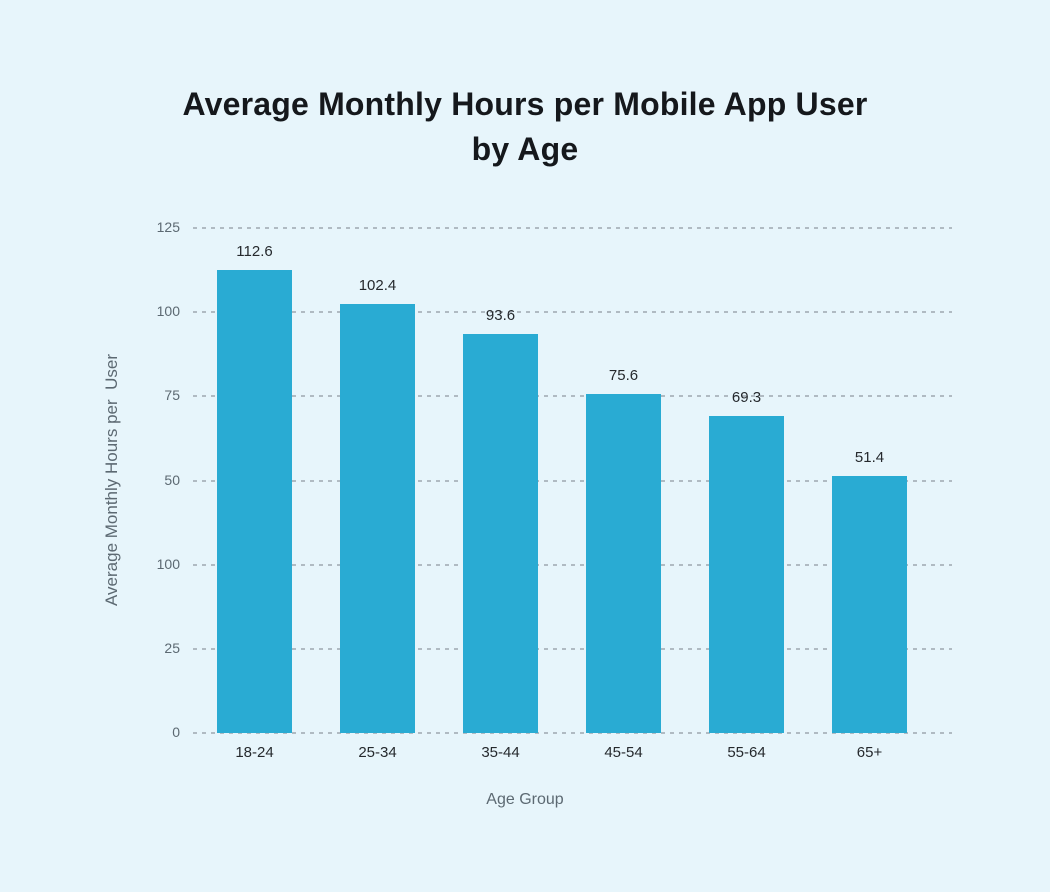 The height and width of the screenshot is (892, 1050). I want to click on x-tick-label: 18-24, so click(254, 752).